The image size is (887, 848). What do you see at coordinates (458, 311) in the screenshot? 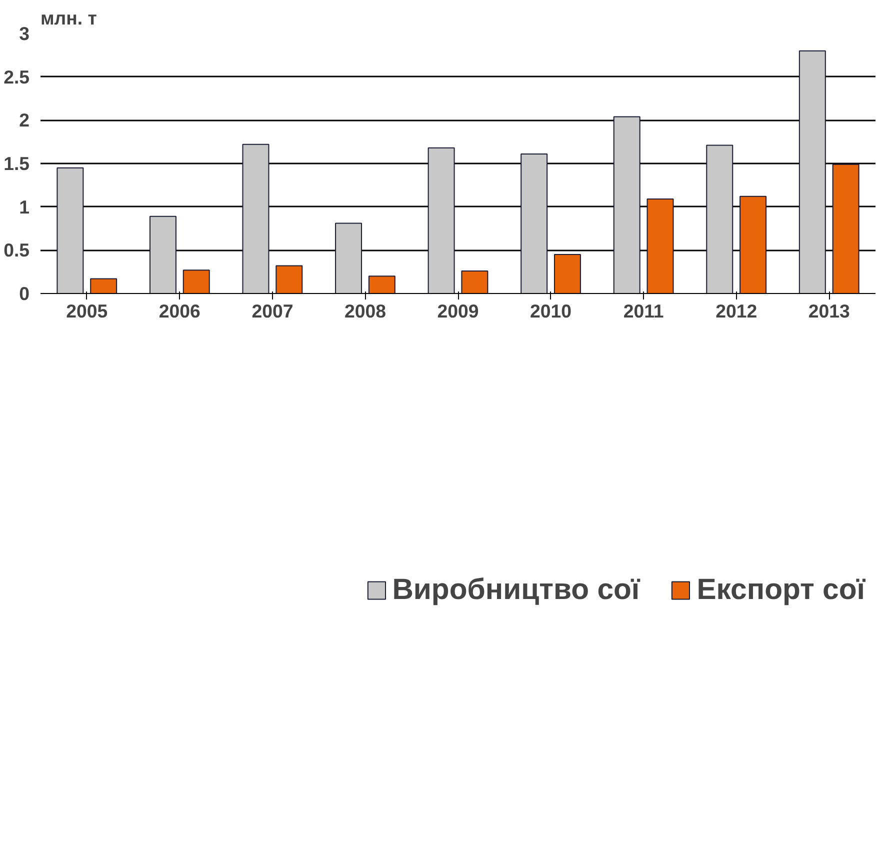
I see `x-tick-label: 2009` at bounding box center [458, 311].